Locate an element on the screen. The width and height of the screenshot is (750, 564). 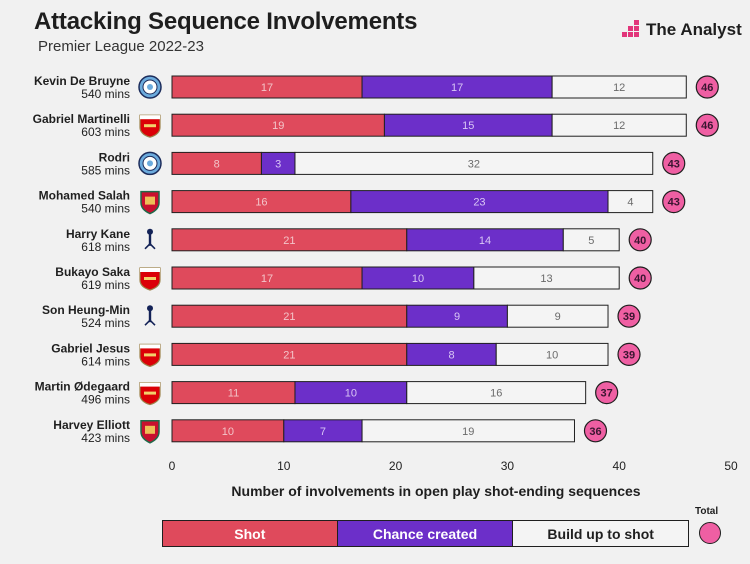
player-name: Mohamed Salah is located at coordinates (84, 196).